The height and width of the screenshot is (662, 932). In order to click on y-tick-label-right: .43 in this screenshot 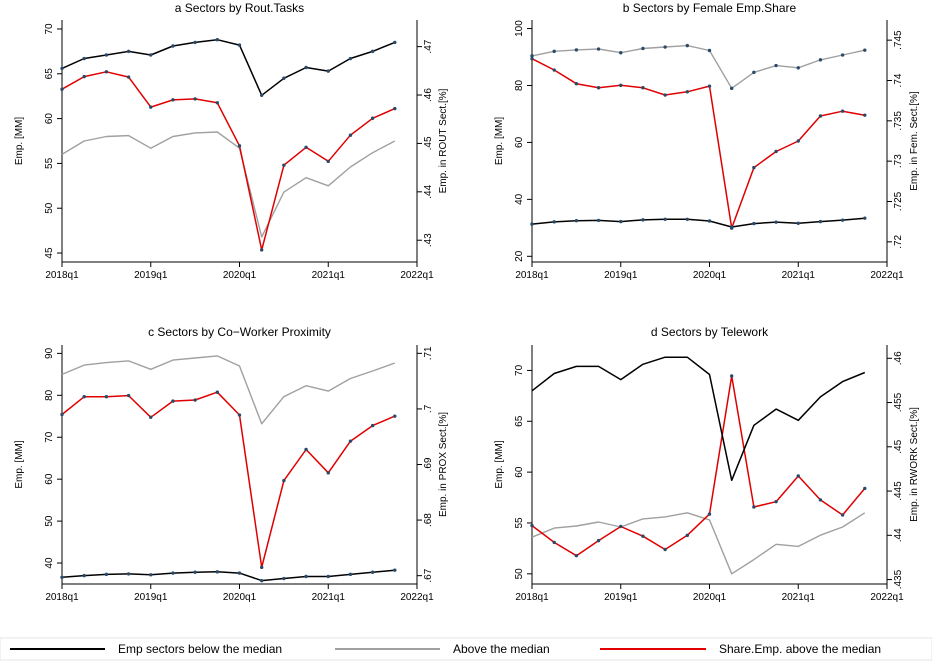, I will do `click(428, 240)`.